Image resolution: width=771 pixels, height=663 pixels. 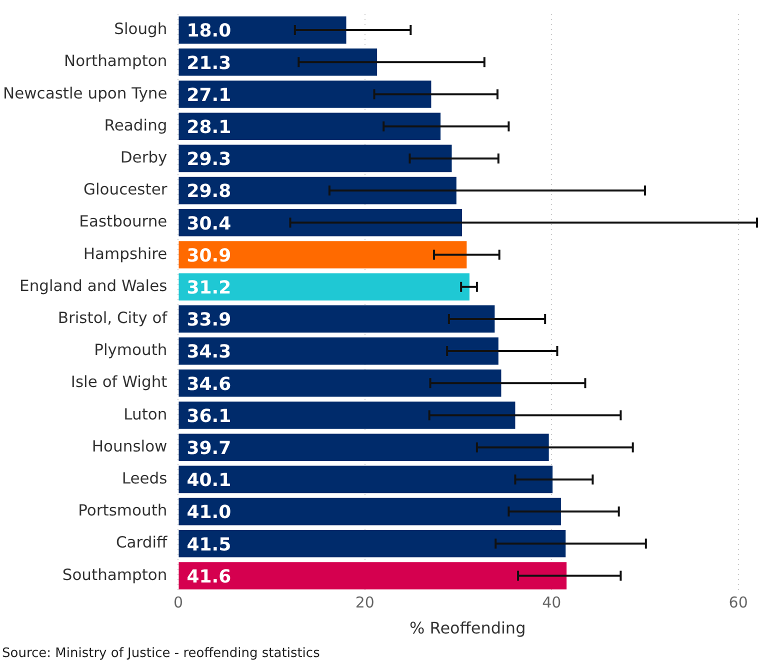 I want to click on data-label: 27.1, so click(x=209, y=95).